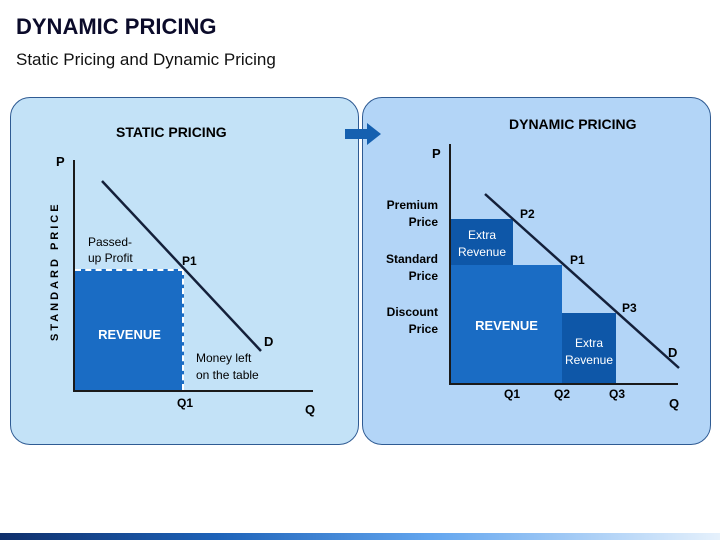 The width and height of the screenshot is (720, 540). Describe the element at coordinates (673, 352) in the screenshot. I see `dynamic-demand-label: D` at that location.